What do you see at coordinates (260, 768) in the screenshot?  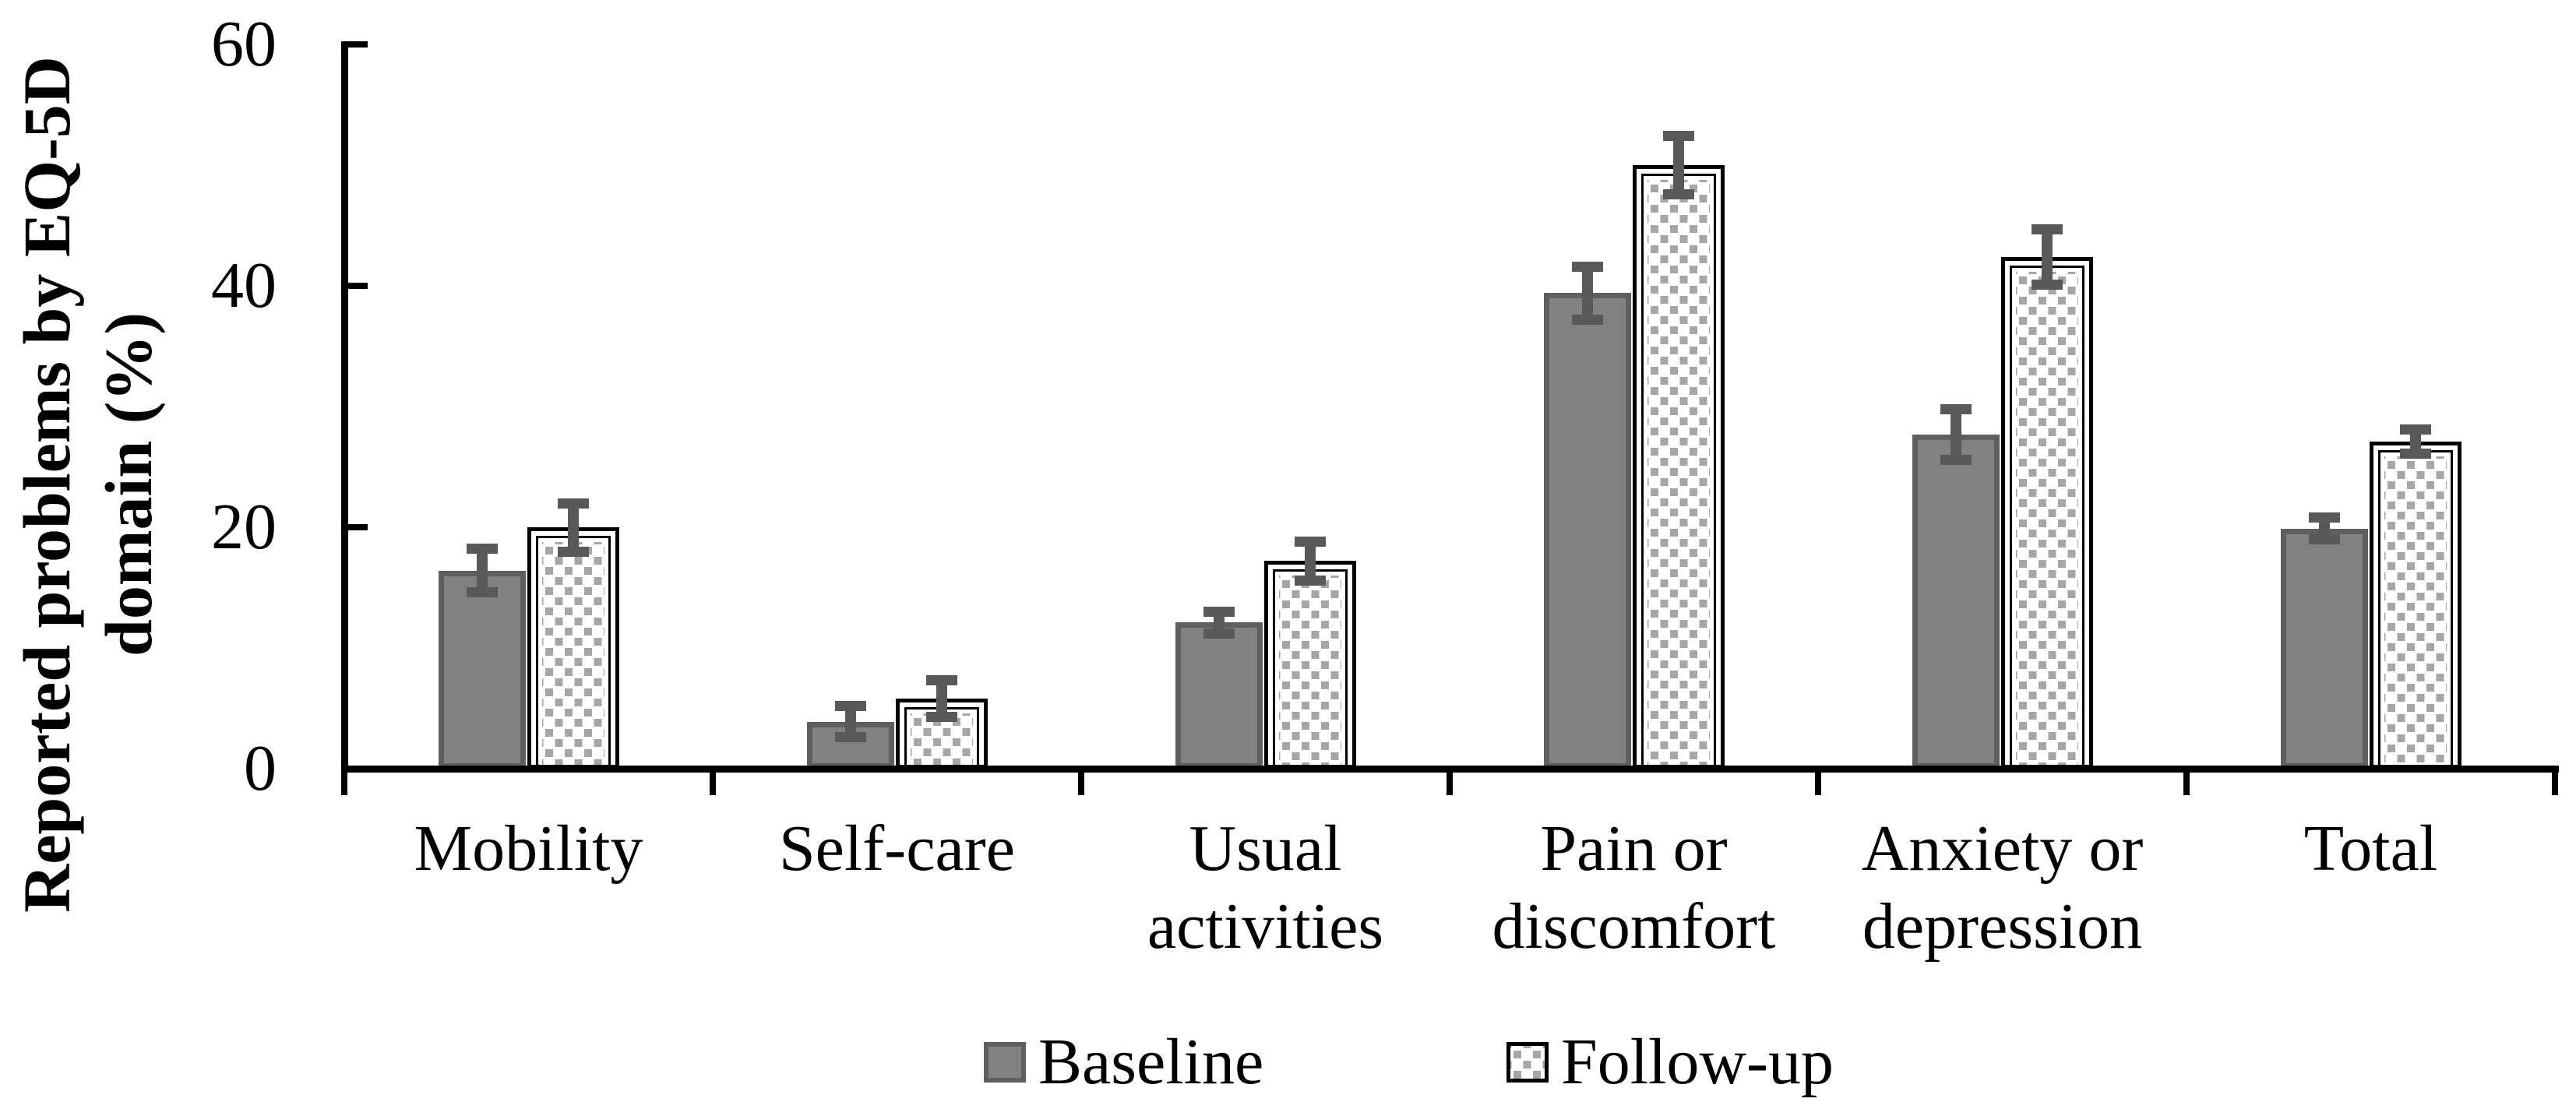 I see `y-tick-label-0: 0` at bounding box center [260, 768].